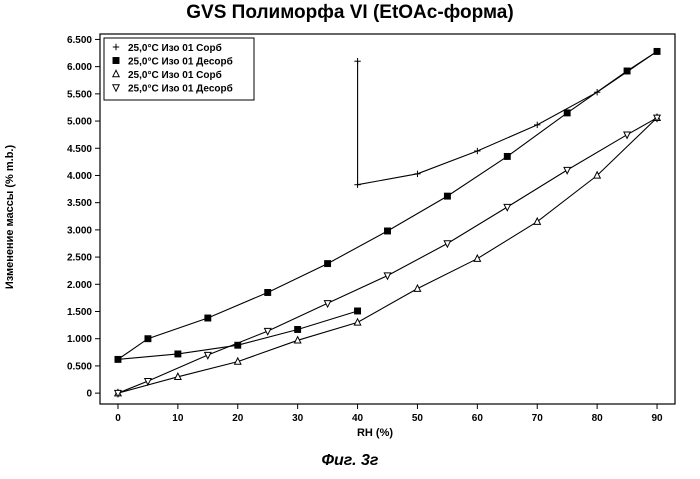  What do you see at coordinates (79, 149) in the screenshot?
I see `y-tick-label: 4.500` at bounding box center [79, 149].